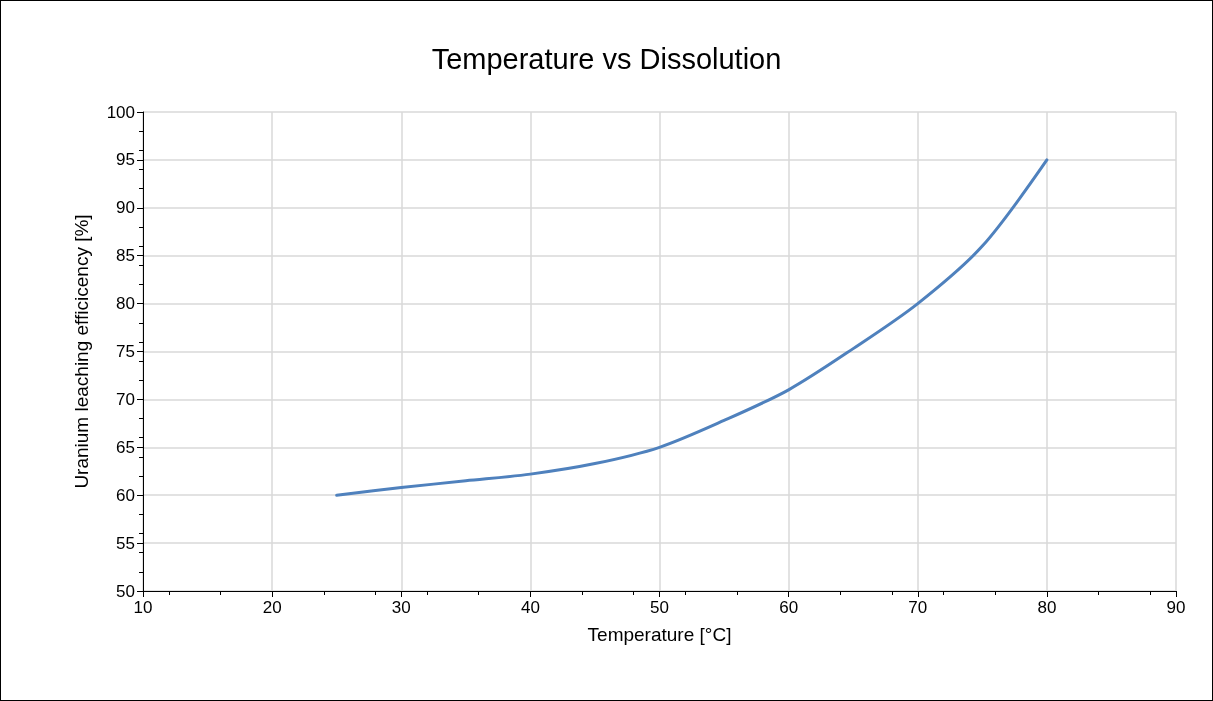  What do you see at coordinates (659, 607) in the screenshot?
I see `x-tick-label: 50` at bounding box center [659, 607].